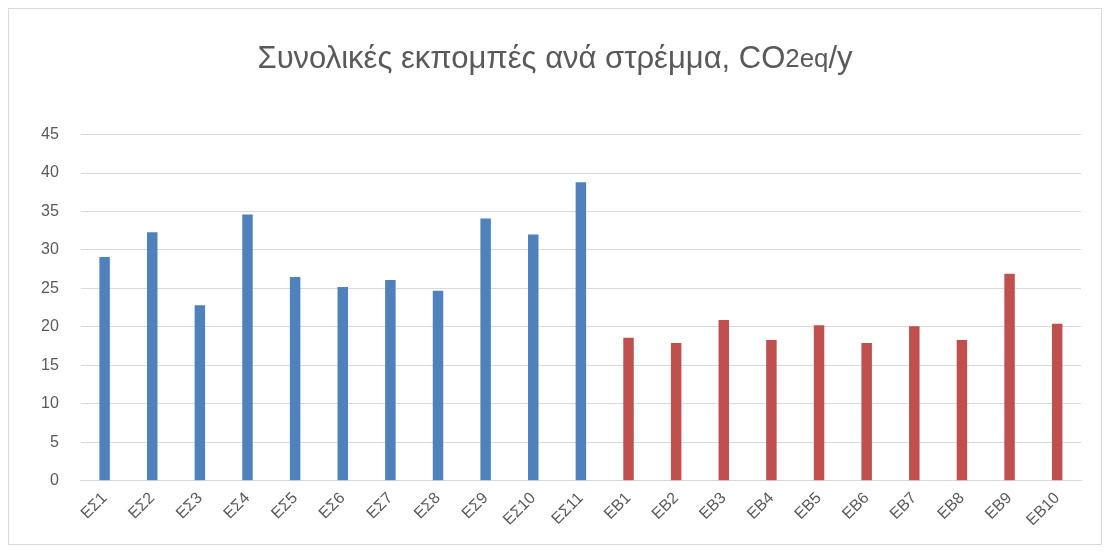 This screenshot has width=1110, height=553. Describe the element at coordinates (50, 172) in the screenshot. I see `y-tick-label: 40` at that location.